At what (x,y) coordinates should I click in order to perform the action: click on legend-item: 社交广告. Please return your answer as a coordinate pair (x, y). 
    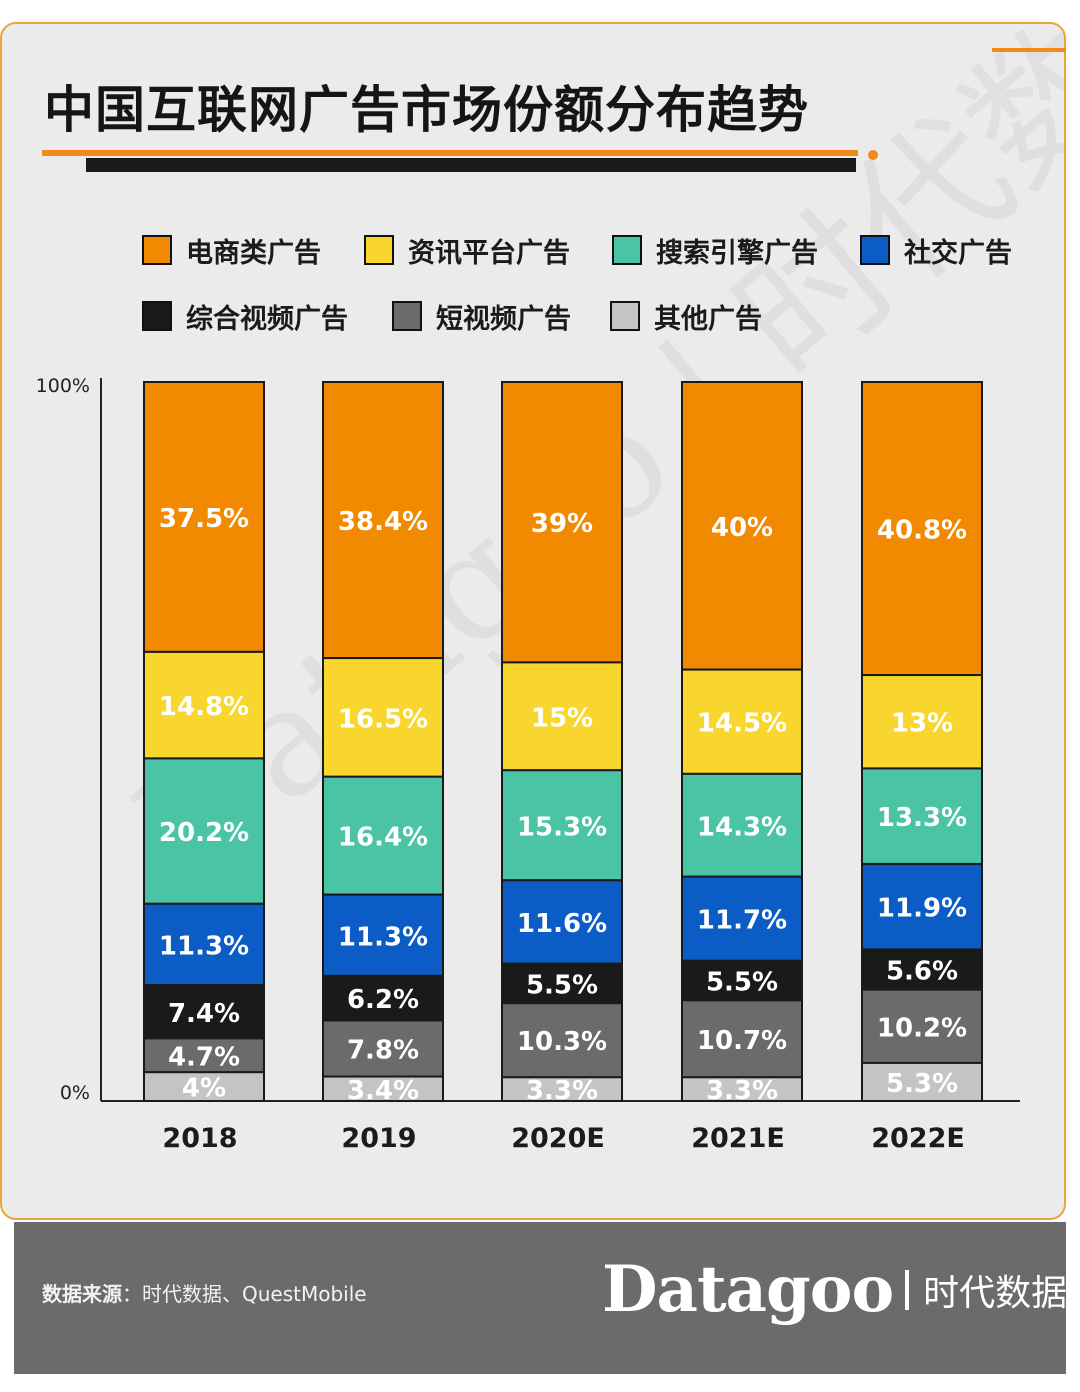
    Looking at the image, I should click on (936, 250).